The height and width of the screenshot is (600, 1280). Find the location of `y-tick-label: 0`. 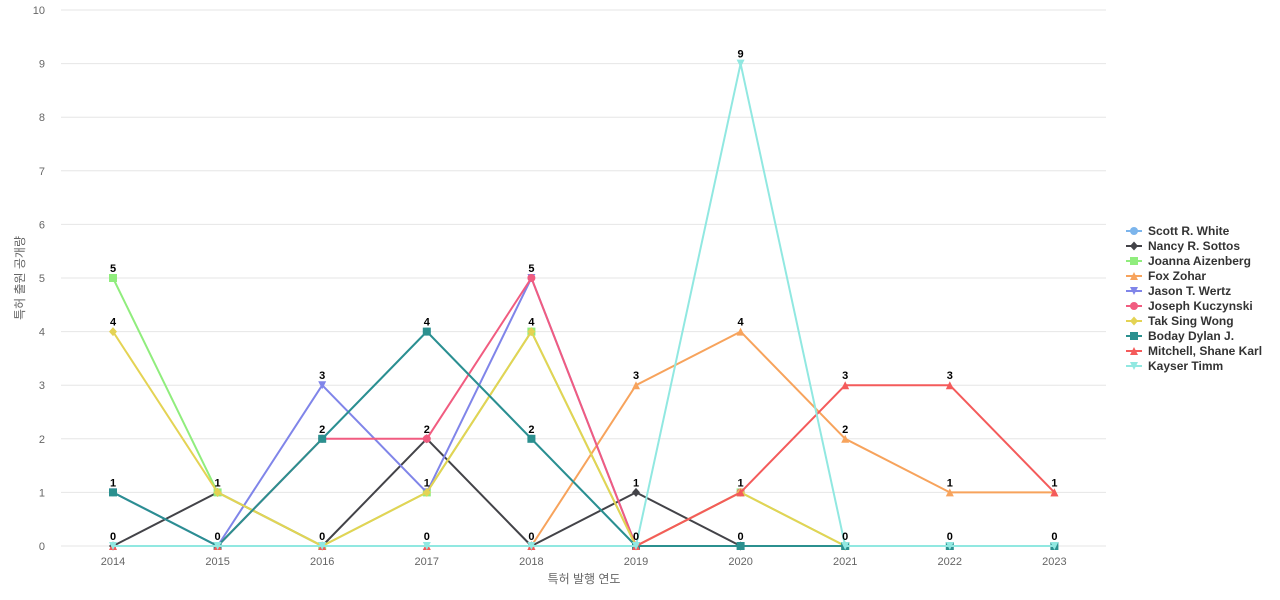

y-tick-label: 0 is located at coordinates (42, 547).